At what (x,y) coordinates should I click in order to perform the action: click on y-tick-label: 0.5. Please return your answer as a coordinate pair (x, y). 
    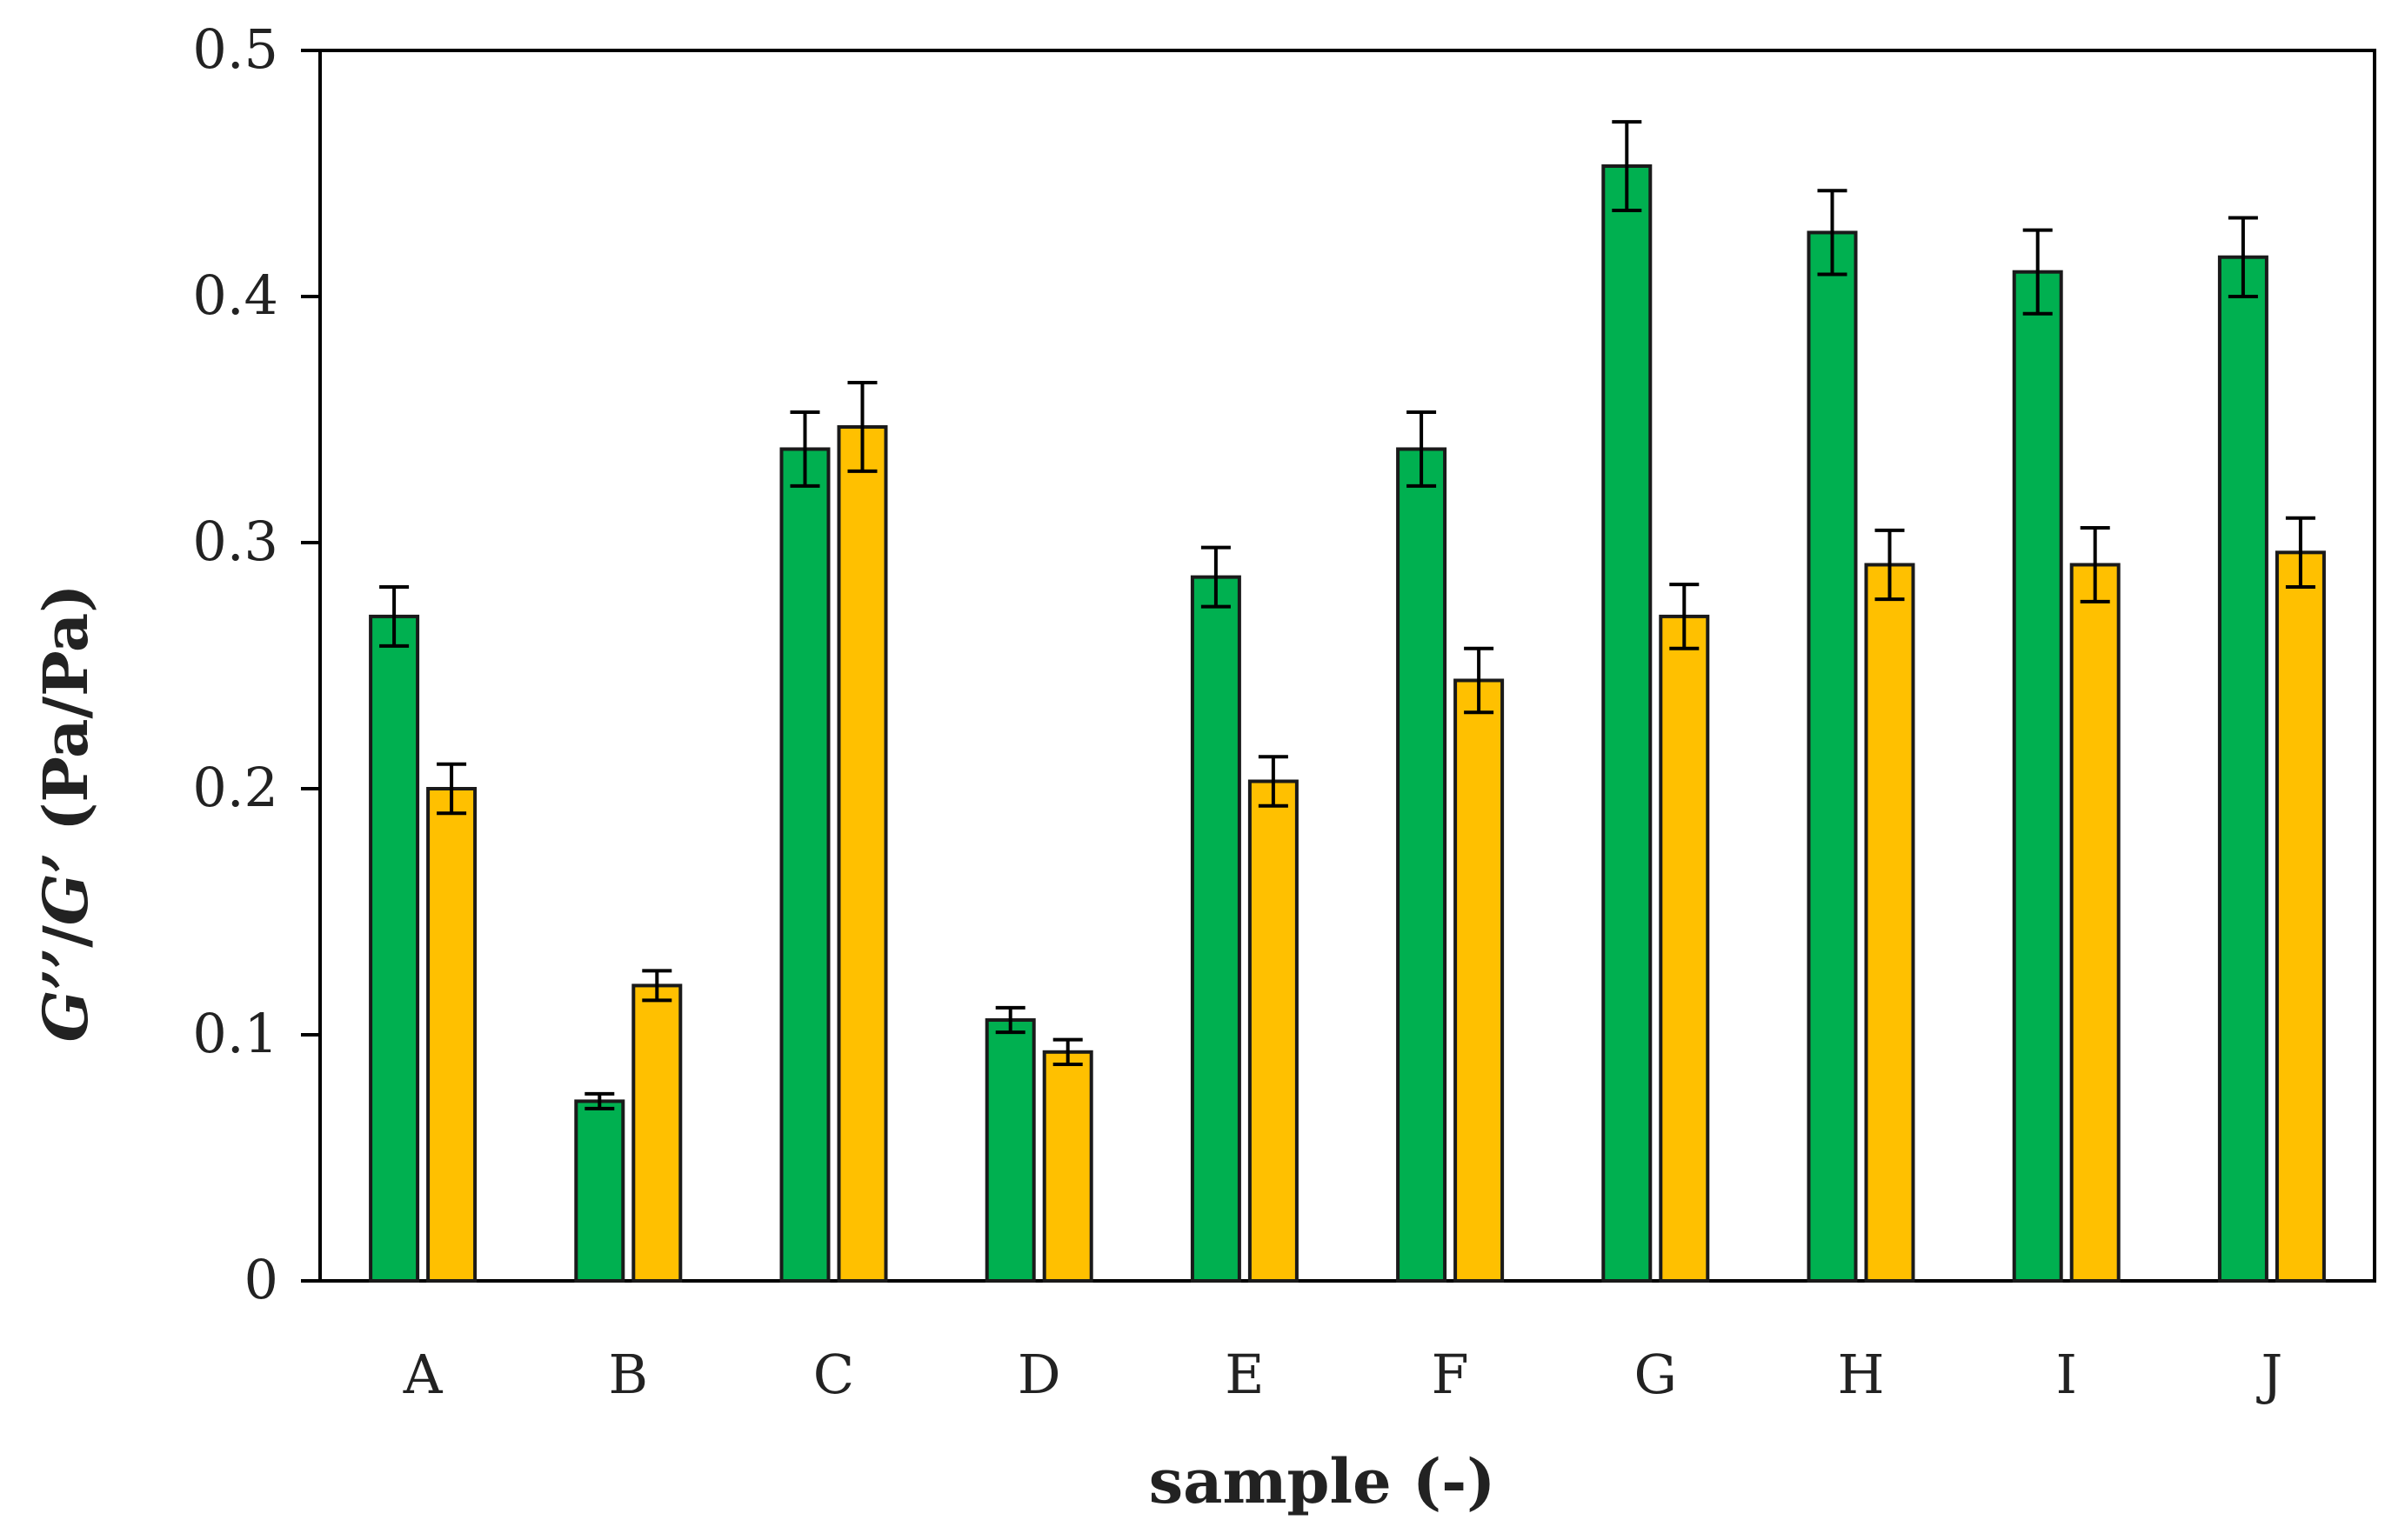
    Looking at the image, I should click on (235, 49).